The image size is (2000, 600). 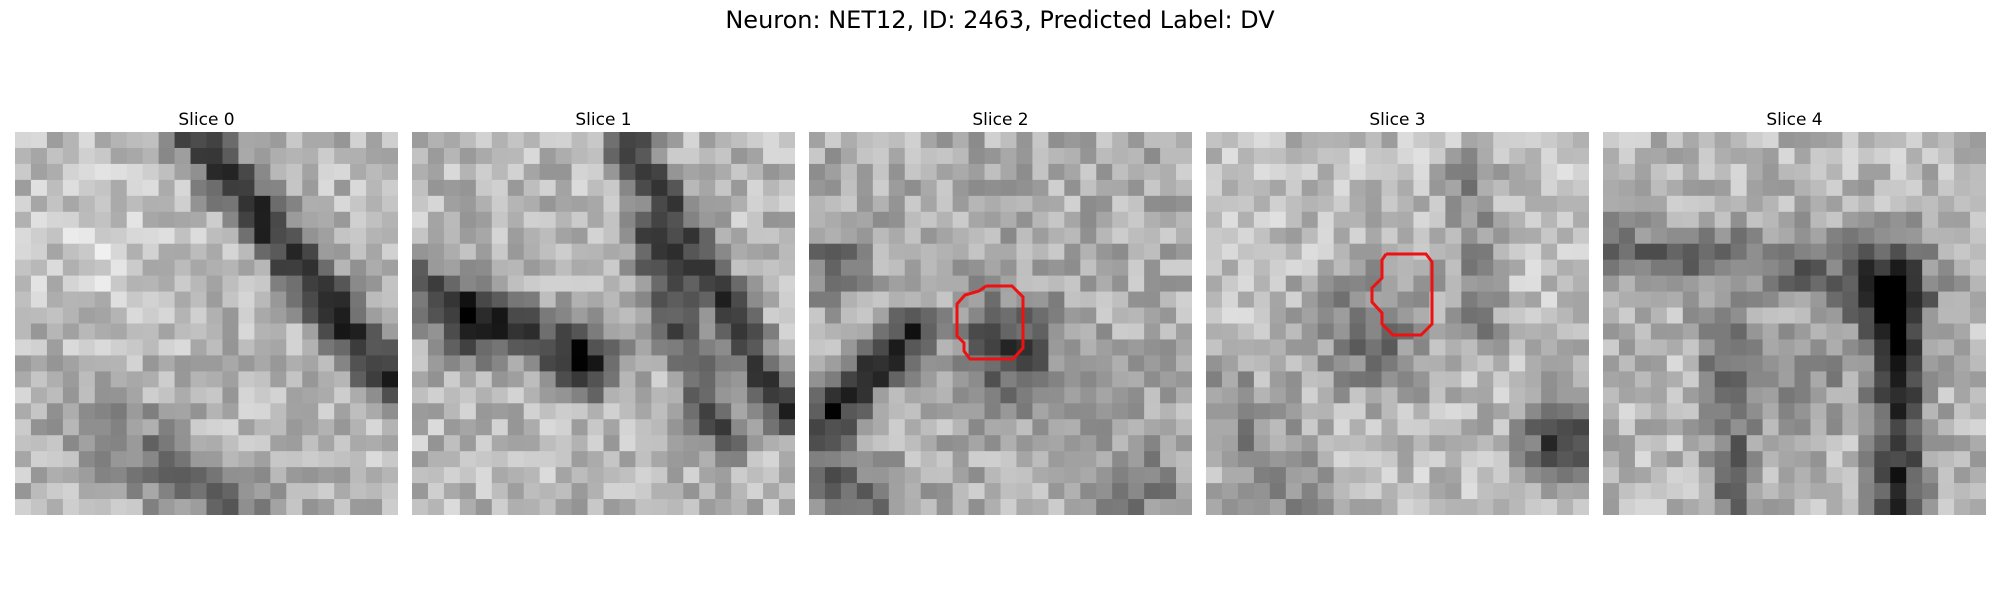 I want to click on slice-title: Slice 4, so click(x=1794, y=120).